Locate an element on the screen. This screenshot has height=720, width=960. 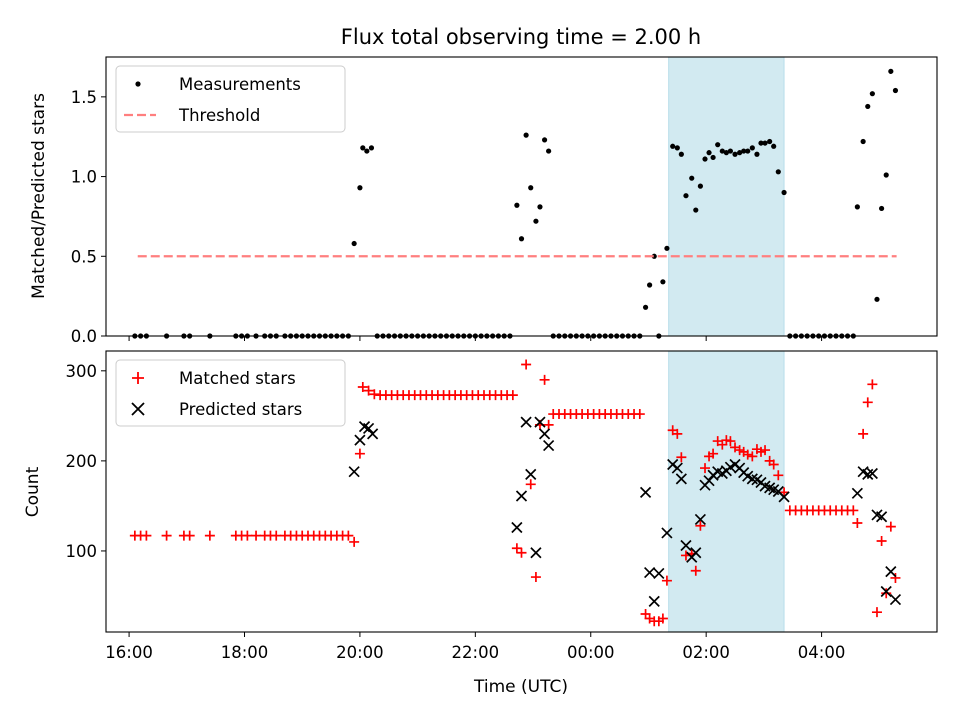
top-y-axis-label: Matched/Predicted stars is located at coordinates (39, 196).